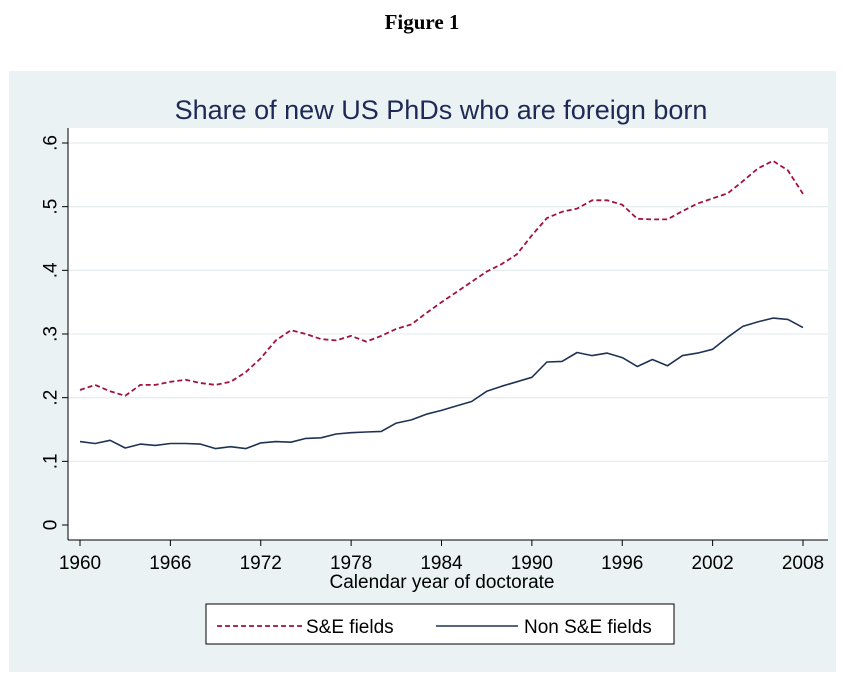  What do you see at coordinates (51, 207) in the screenshot?
I see `y-tick-label: .5` at bounding box center [51, 207].